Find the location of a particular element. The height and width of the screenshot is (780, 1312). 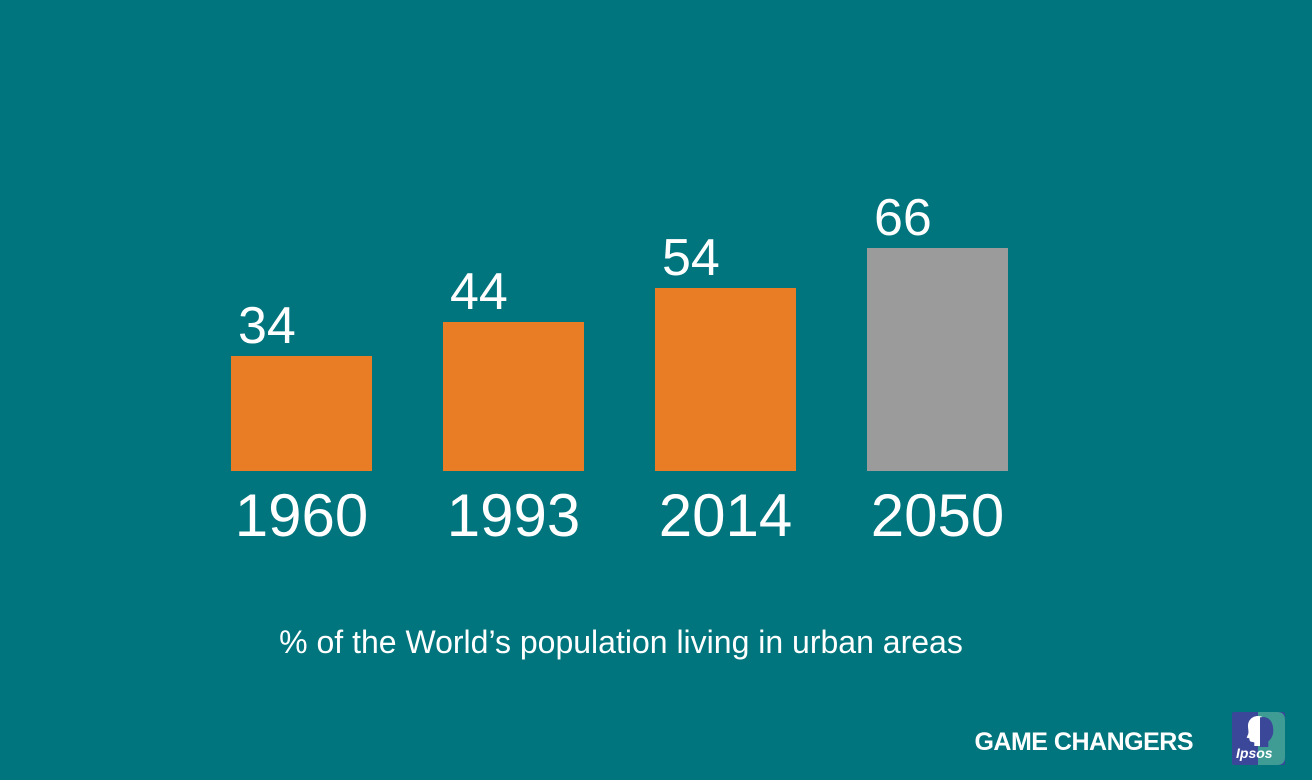

bar-category-label: 2050 is located at coordinates (937, 515).